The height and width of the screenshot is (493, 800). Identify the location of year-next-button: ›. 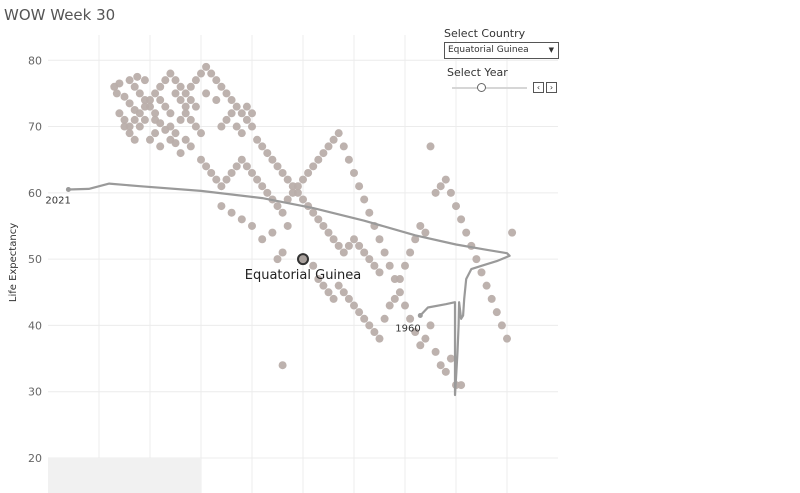
(551, 87).